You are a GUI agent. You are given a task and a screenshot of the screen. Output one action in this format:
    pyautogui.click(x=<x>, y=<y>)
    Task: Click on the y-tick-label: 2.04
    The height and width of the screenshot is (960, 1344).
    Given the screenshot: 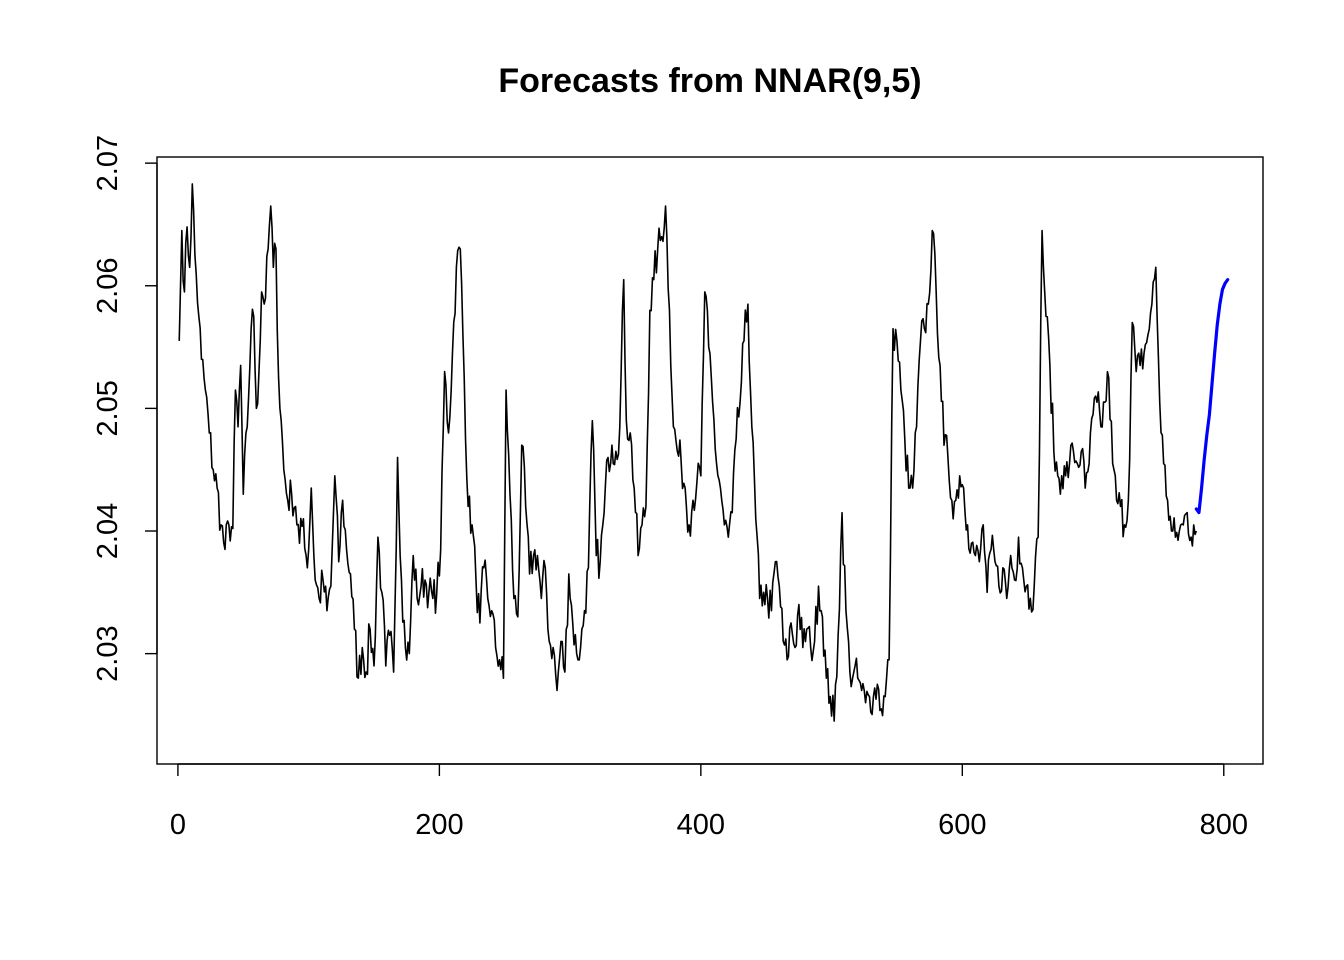 What is the action you would take?
    pyautogui.click(x=108, y=531)
    